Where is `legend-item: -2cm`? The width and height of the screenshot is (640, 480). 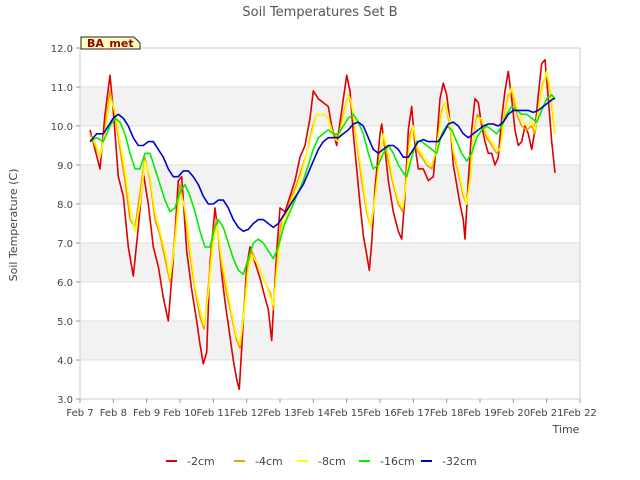
legend-item: -2cm is located at coordinates (190, 461).